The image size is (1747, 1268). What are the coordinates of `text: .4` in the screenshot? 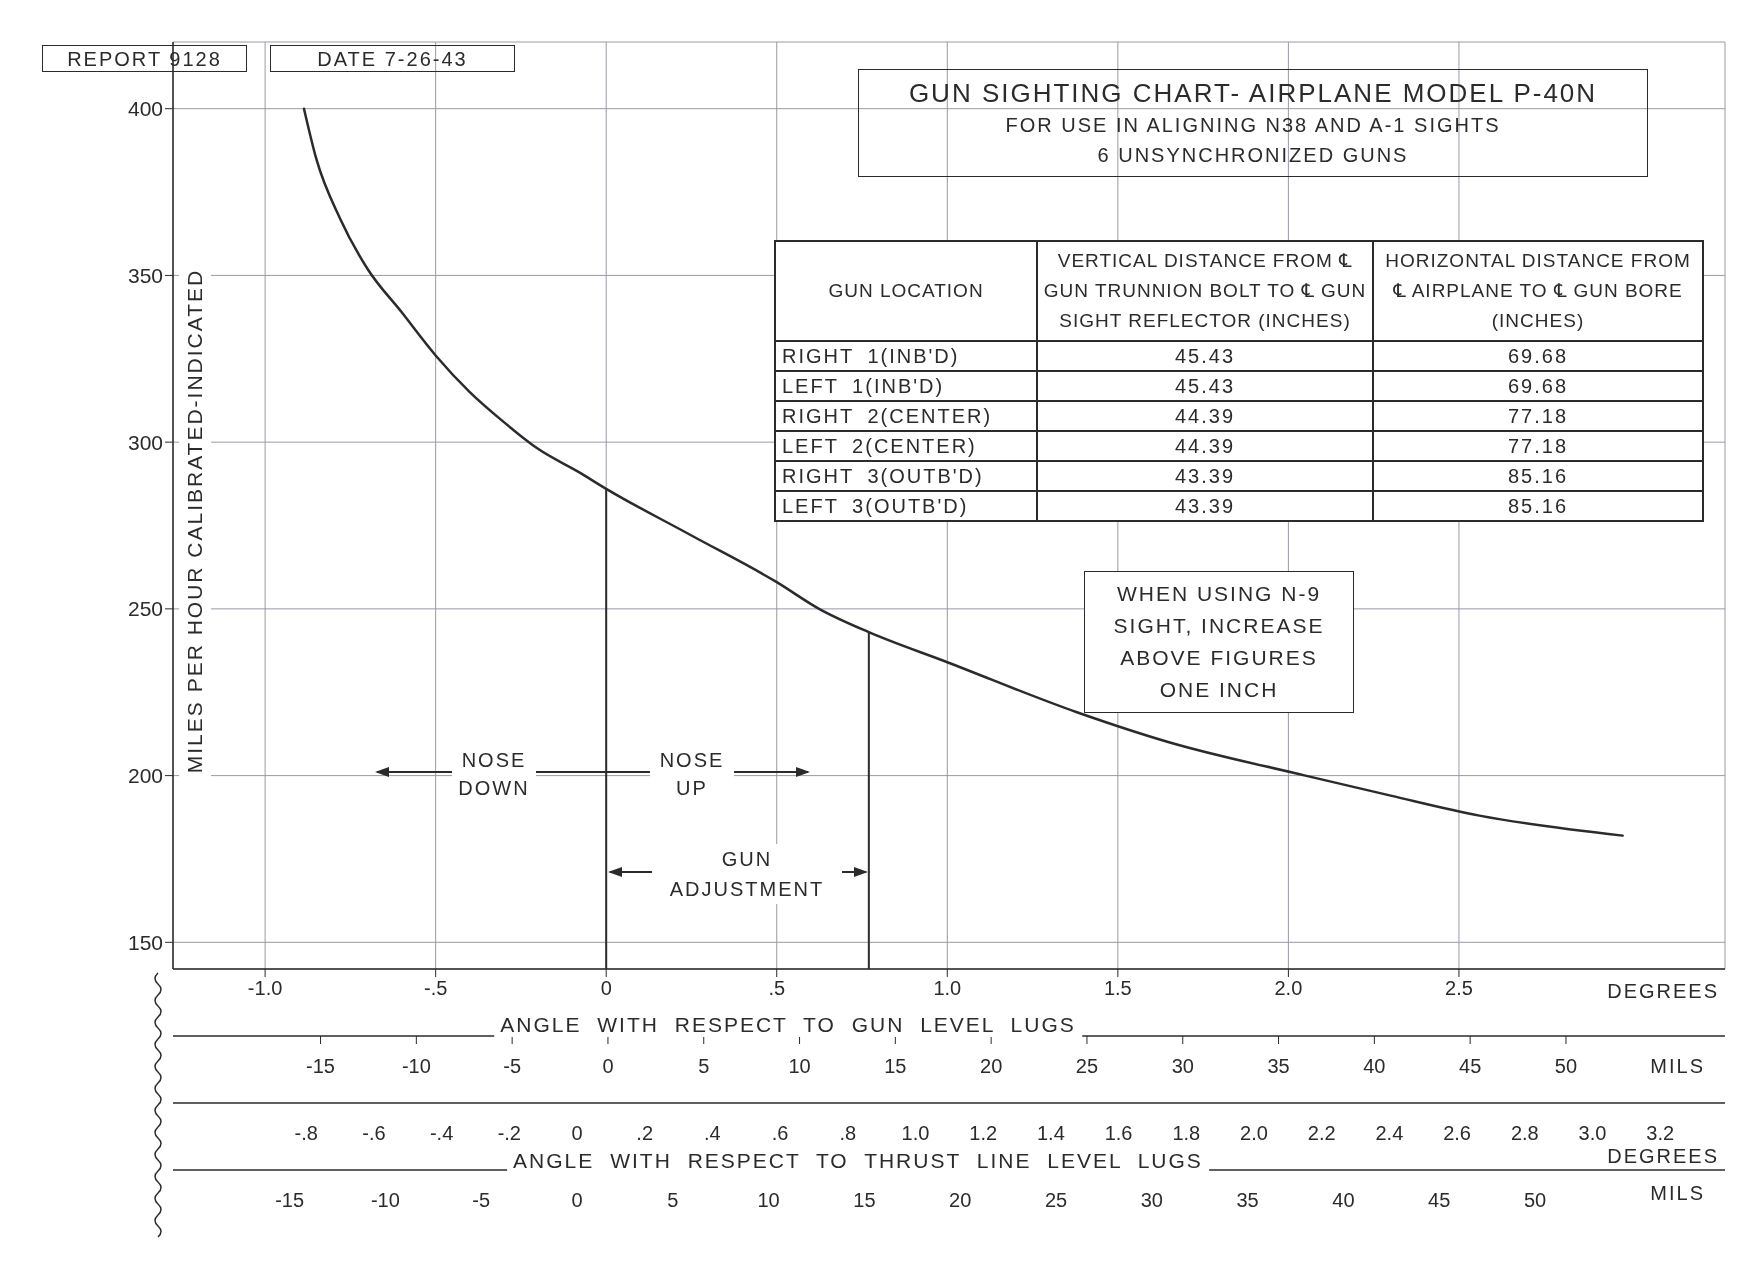 It's located at (712, 1133).